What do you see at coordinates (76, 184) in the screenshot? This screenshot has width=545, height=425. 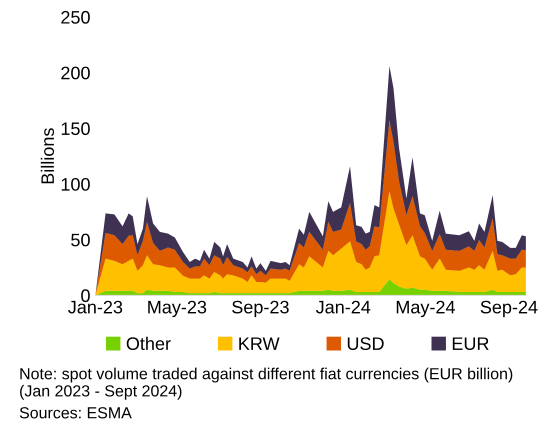 I see `y-tick-label: 100` at bounding box center [76, 184].